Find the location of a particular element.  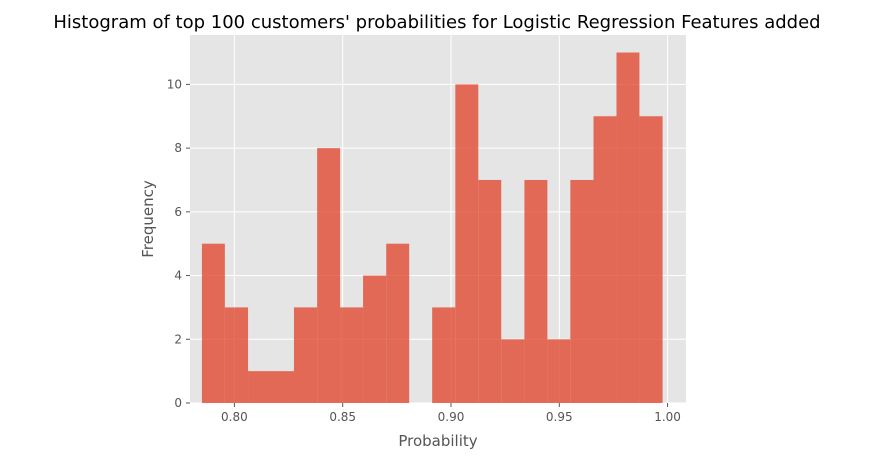

y-tick-label: 2 is located at coordinates (178, 339).